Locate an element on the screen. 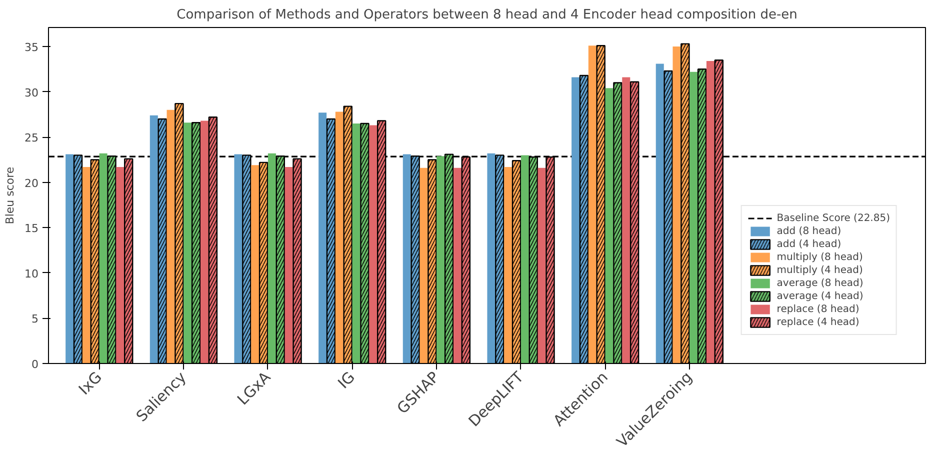 This screenshot has width=944, height=465. legend-label: multiply (8 head) is located at coordinates (819, 257).